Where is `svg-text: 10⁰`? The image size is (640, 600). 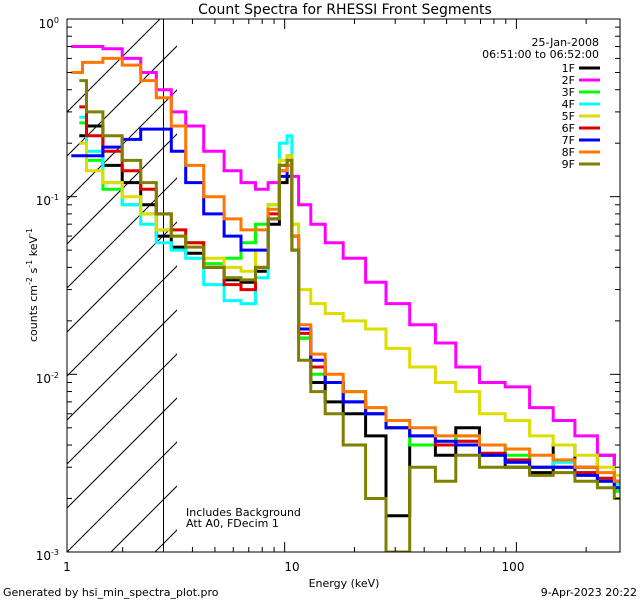 svg-text: 10⁰ is located at coordinates (49, 23).